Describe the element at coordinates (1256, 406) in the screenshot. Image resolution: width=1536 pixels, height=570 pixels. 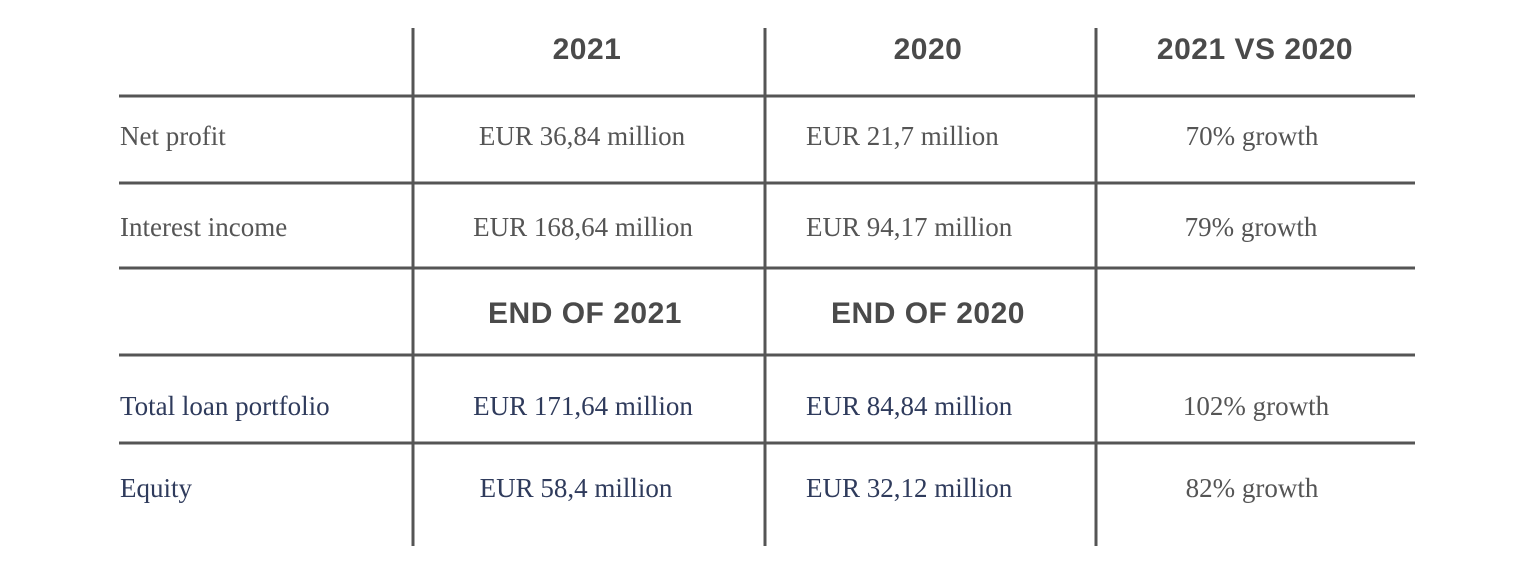
I see `growth-value: 102% growth` at that location.